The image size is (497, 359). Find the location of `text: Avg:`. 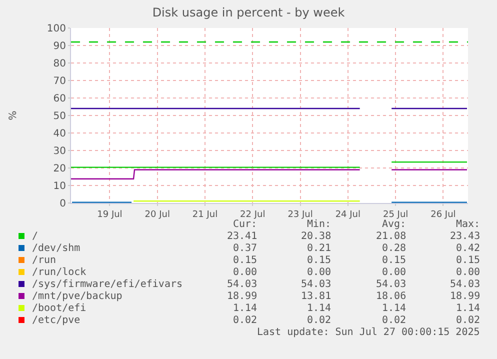

text: Avg: is located at coordinates (394, 224).